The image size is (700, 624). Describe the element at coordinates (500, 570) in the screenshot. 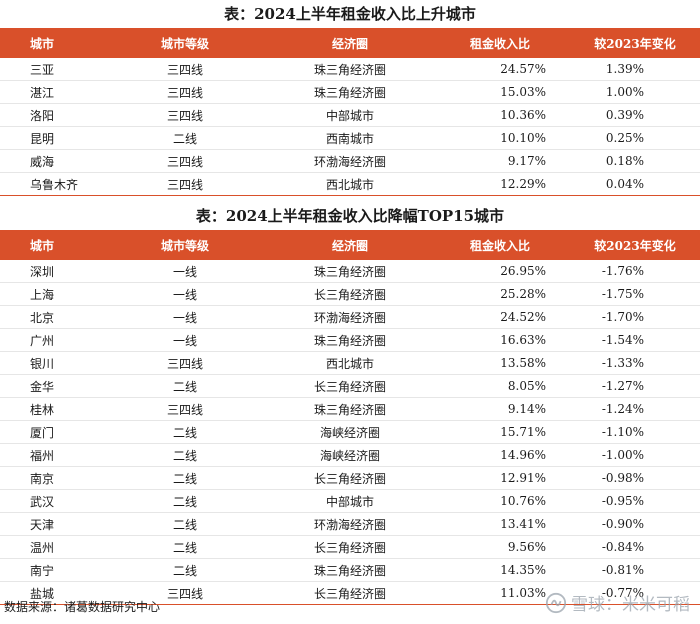

I see `cell-rent-income-ratio: 14.35%` at that location.